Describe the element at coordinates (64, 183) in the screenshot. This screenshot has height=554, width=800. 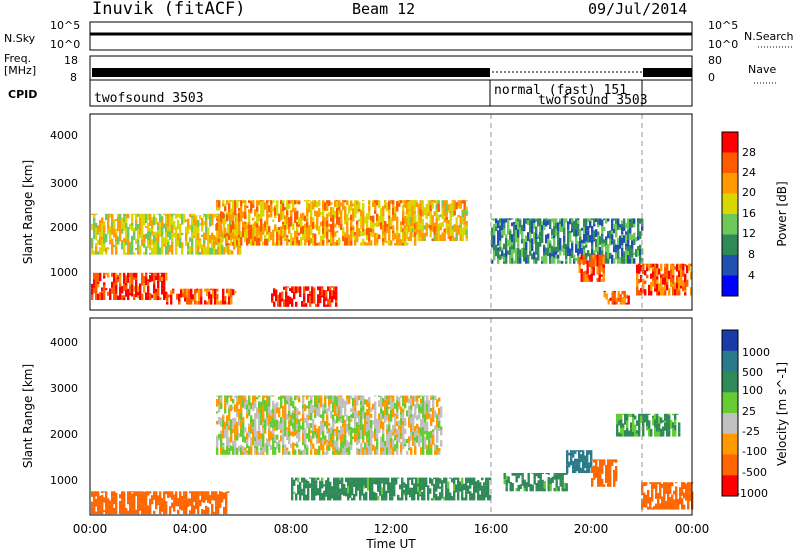
I see `power-ytick-3000: 3000` at that location.